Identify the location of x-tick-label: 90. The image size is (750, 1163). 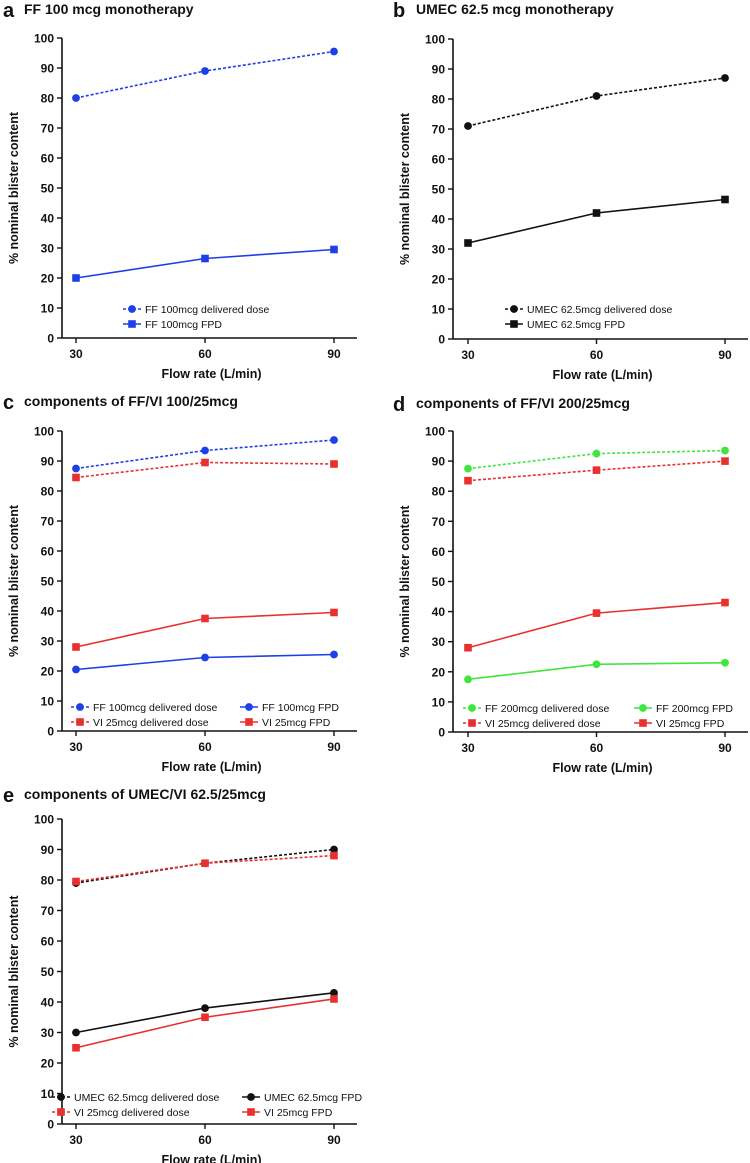
(334, 1140).